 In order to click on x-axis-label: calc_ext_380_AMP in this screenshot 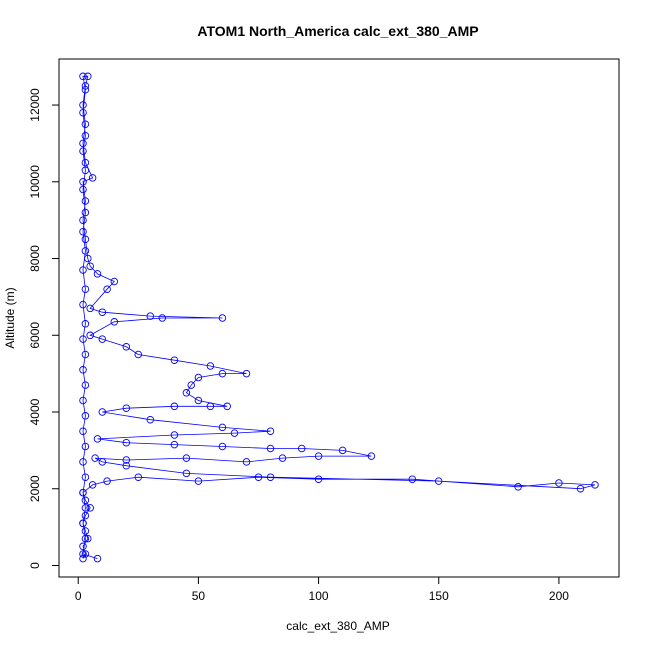, I will do `click(337, 626)`.